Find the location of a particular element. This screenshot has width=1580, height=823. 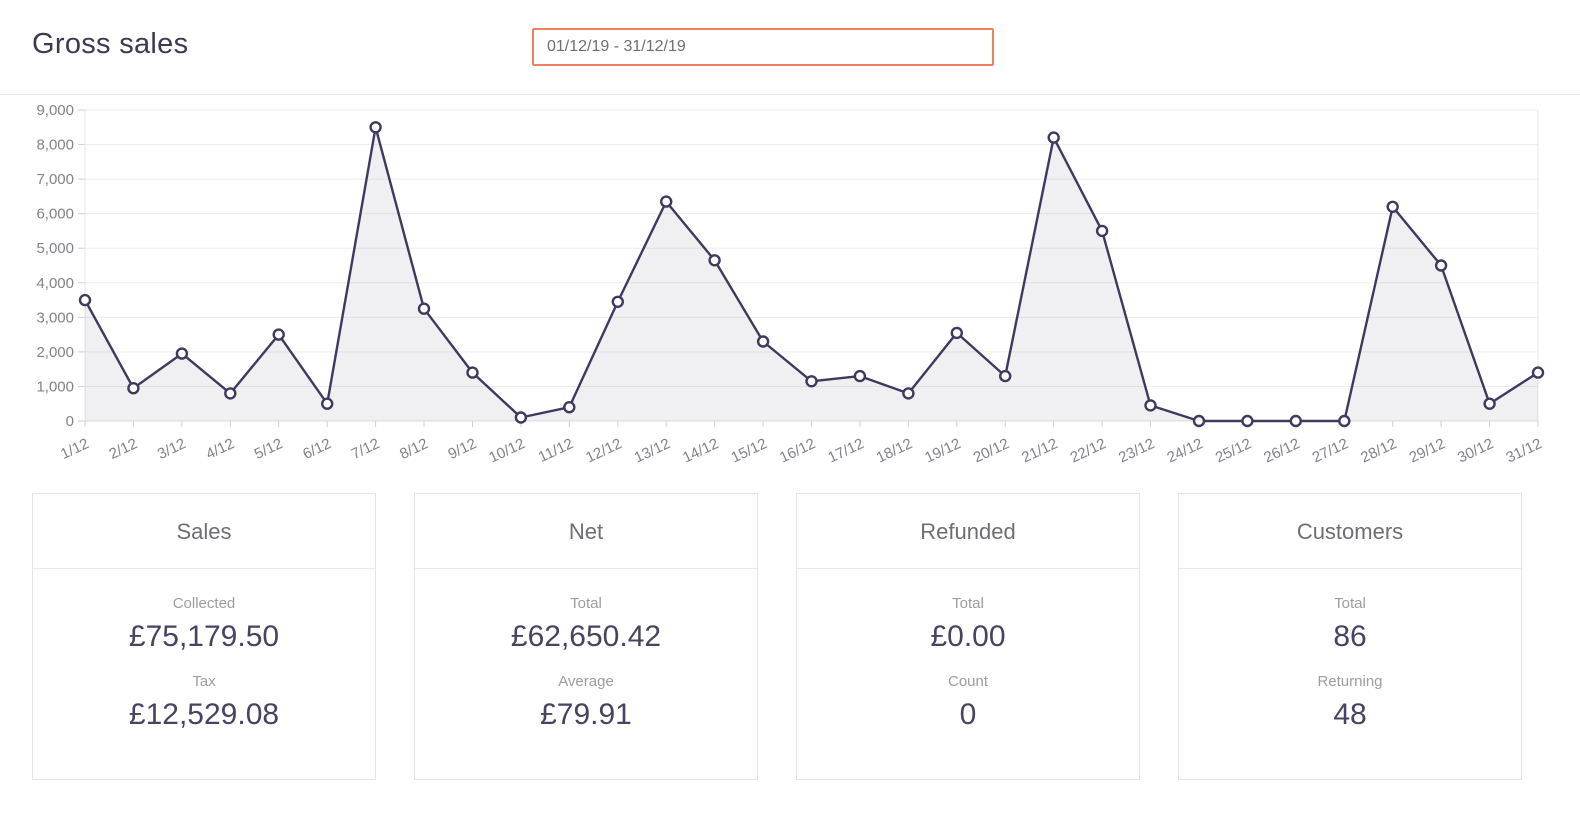

metric-value-refund-count: 0 is located at coordinates (968, 714).